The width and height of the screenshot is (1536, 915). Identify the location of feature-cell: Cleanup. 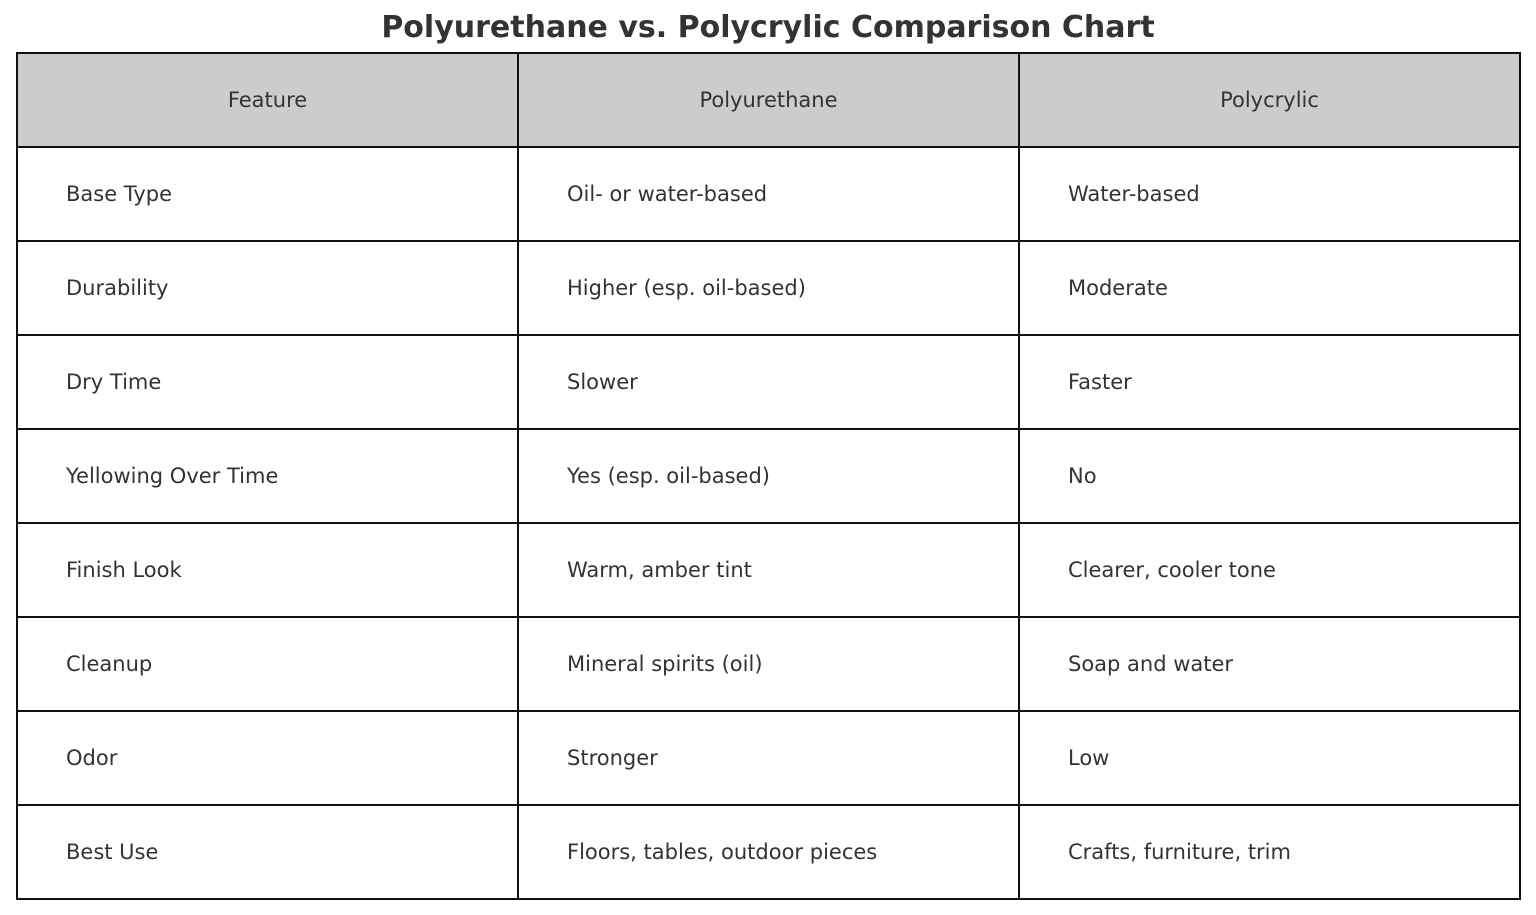
(267, 664).